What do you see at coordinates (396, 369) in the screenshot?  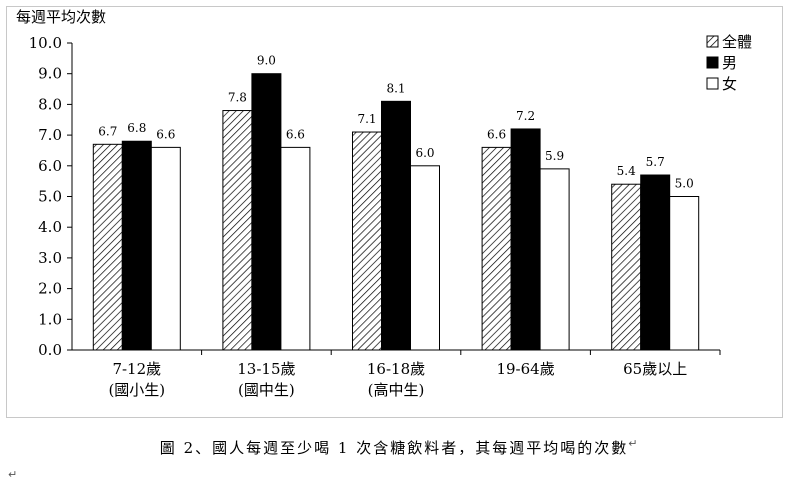 I see `x-tick-label: 16-18歲` at bounding box center [396, 369].